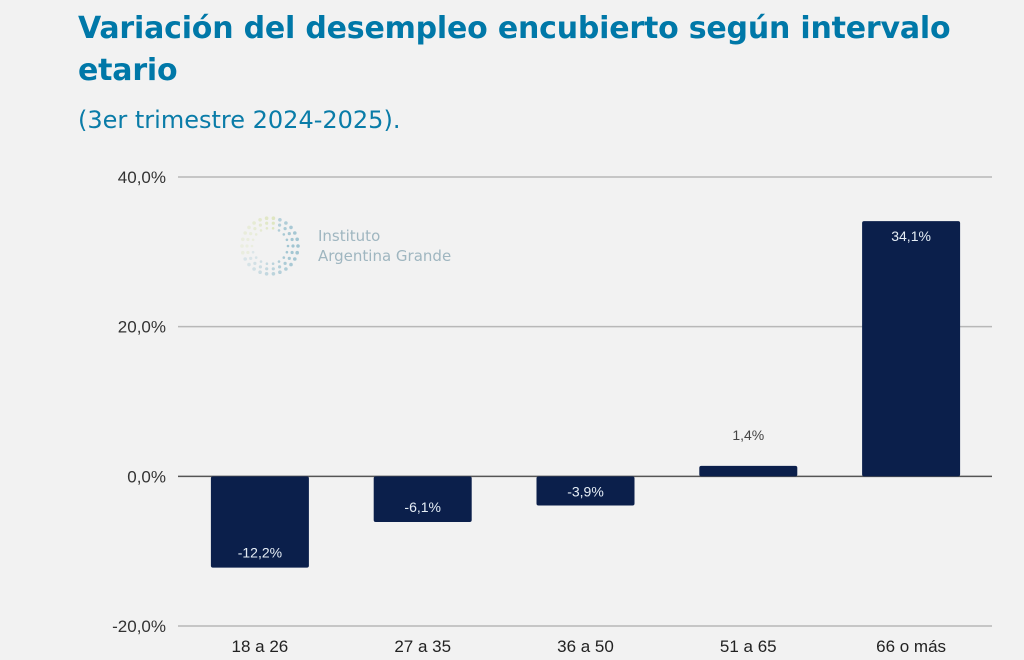 This screenshot has height=660, width=1024. I want to click on x-category-label: 36 a 50, so click(585, 646).